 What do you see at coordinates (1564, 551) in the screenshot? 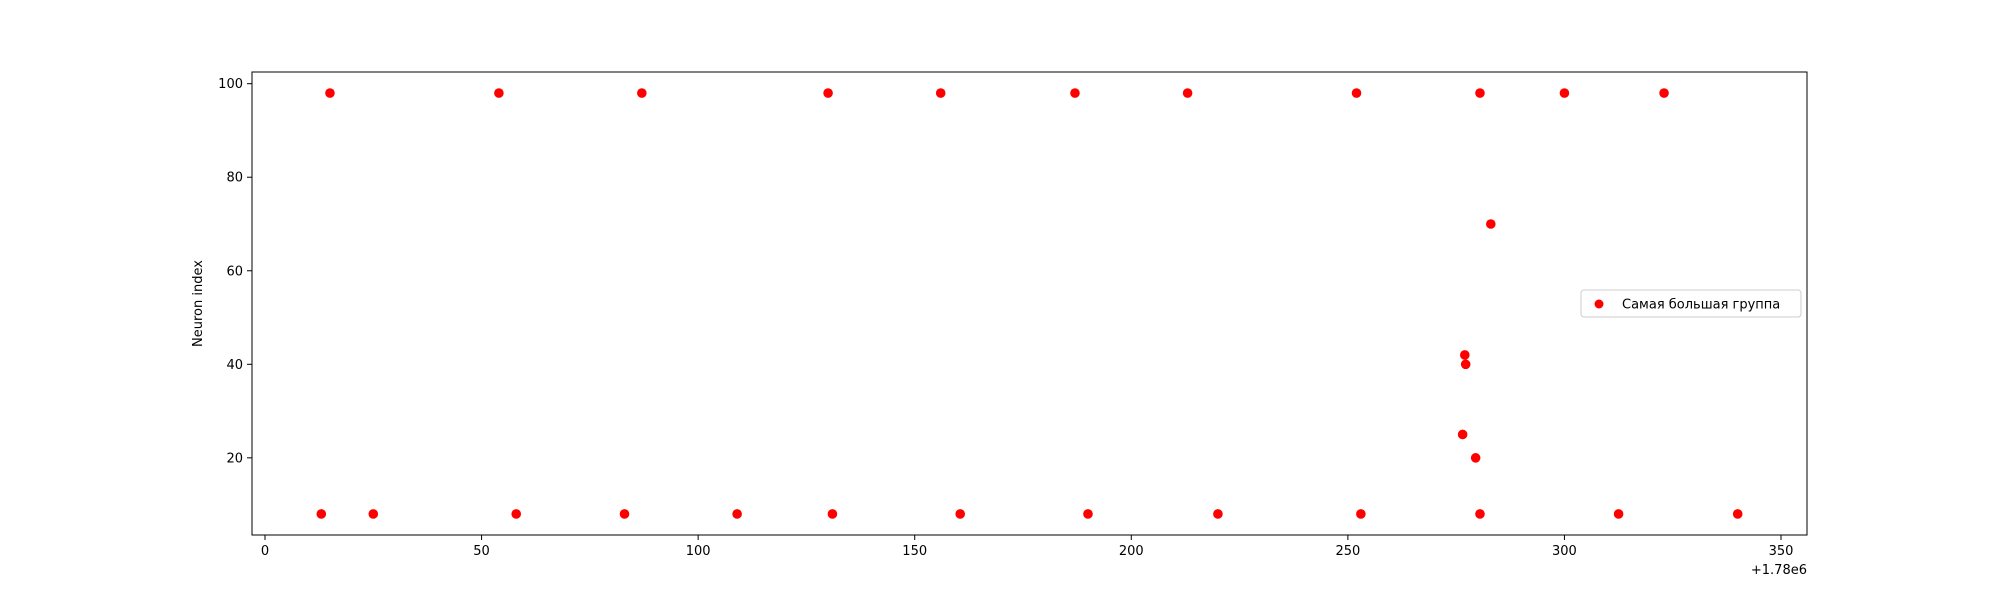
I see `x-tick-label: 300` at bounding box center [1564, 551].